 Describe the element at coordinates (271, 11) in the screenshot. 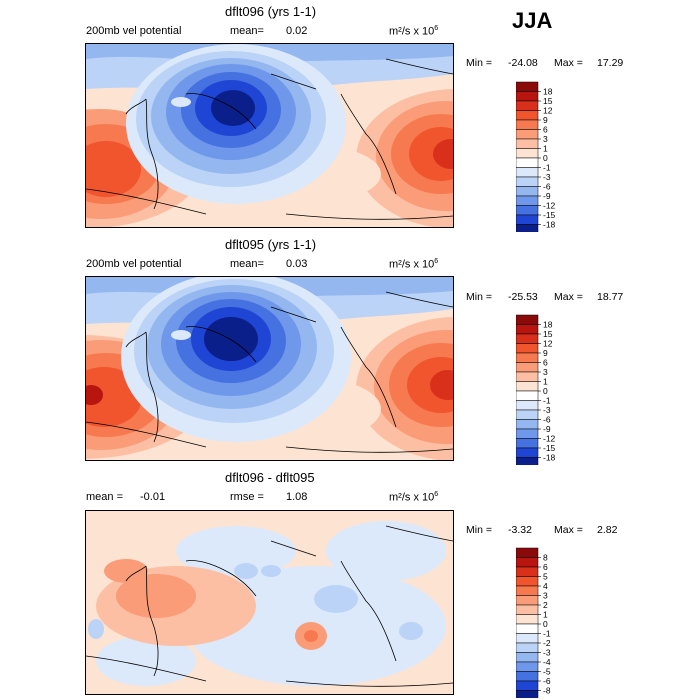

I see `panel1-title: dflt096 (yrs 1-1)` at that location.